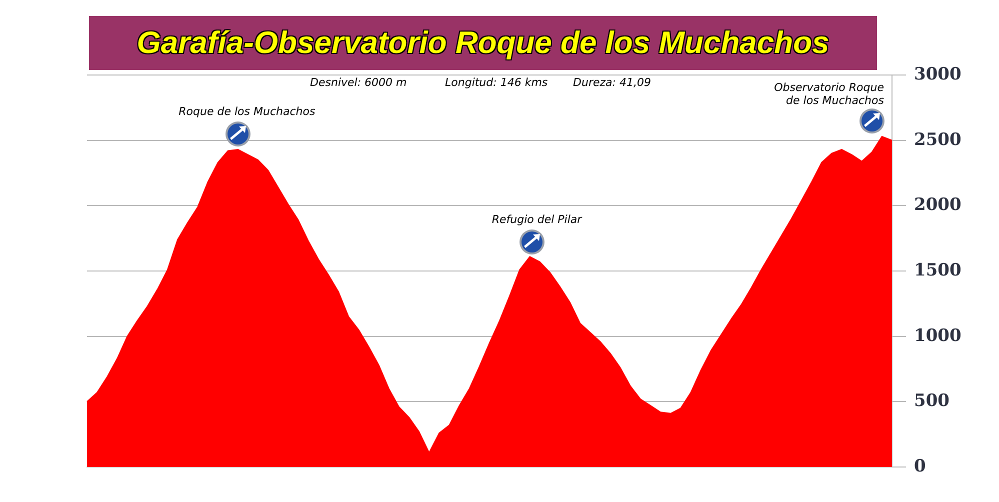 This screenshot has width=999, height=502. Describe the element at coordinates (920, 466) in the screenshot. I see `y-tick-label: 0` at that location.